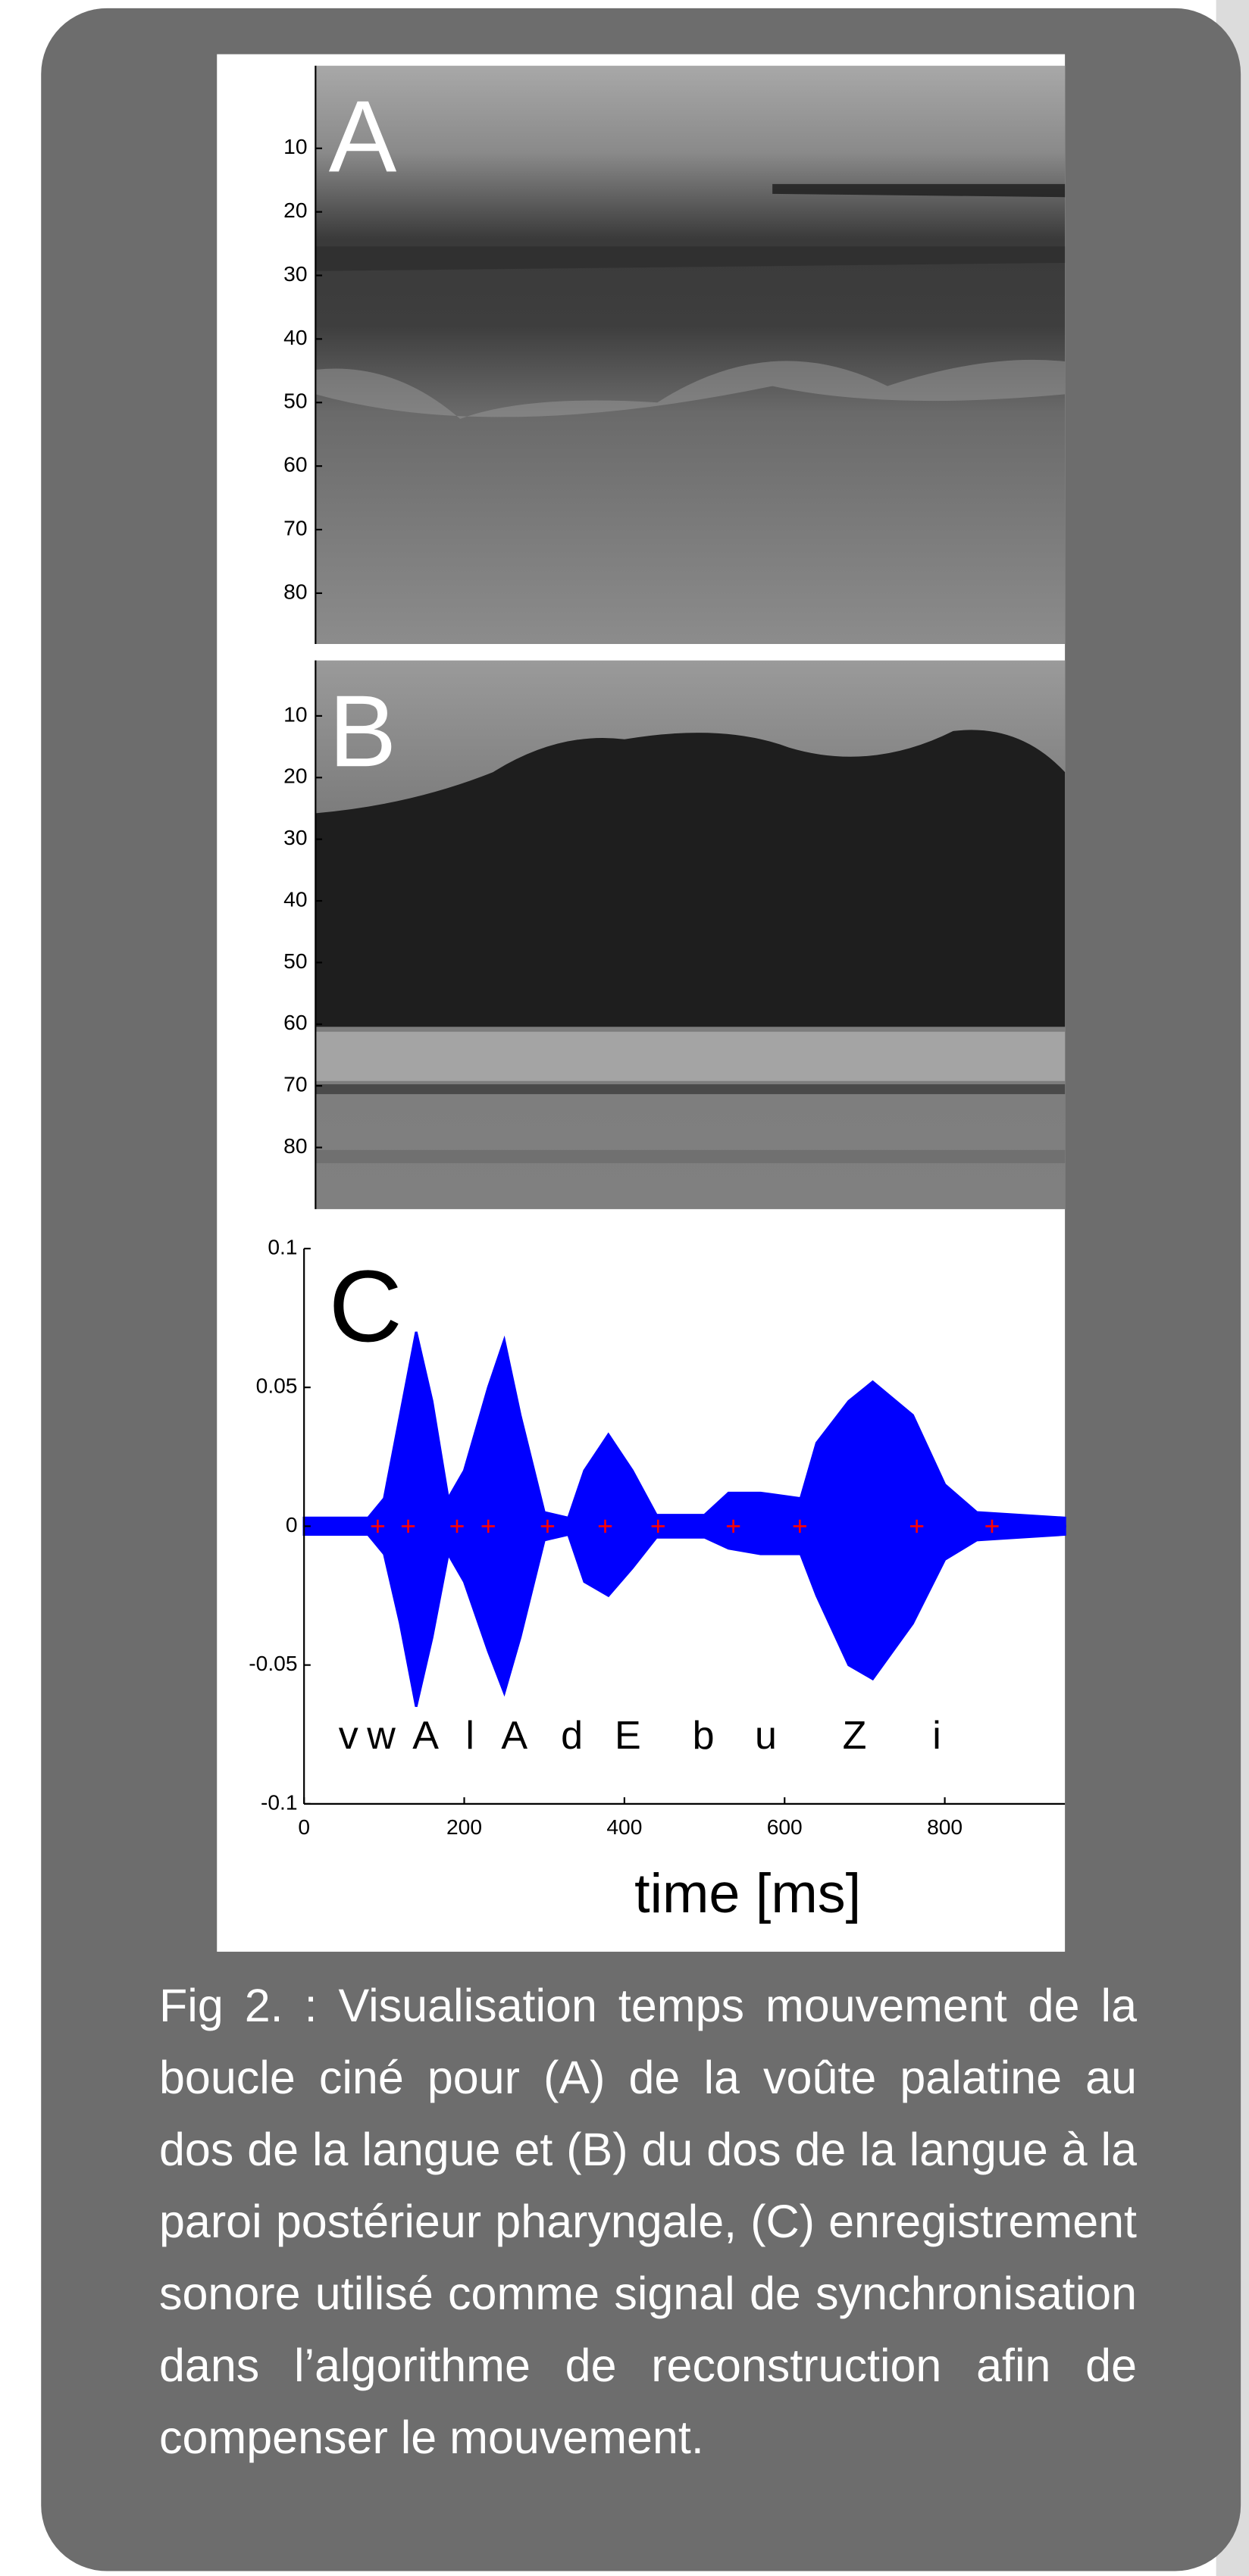  Describe the element at coordinates (381, 1736) in the screenshot. I see `phoneme-label: w` at that location.